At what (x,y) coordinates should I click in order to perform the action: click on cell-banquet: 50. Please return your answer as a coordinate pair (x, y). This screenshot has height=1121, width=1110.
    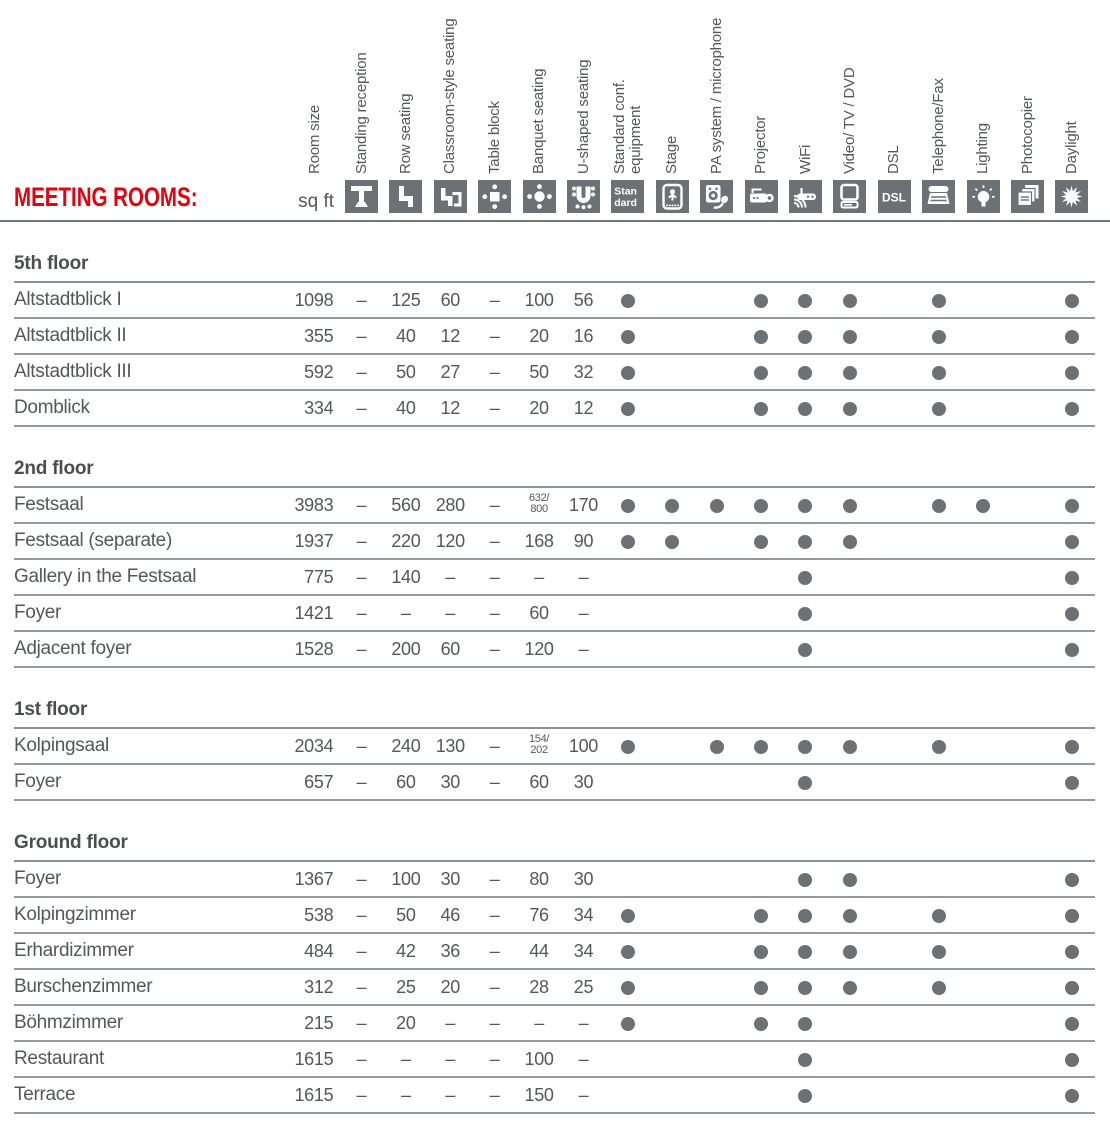
    Looking at the image, I should click on (539, 371).